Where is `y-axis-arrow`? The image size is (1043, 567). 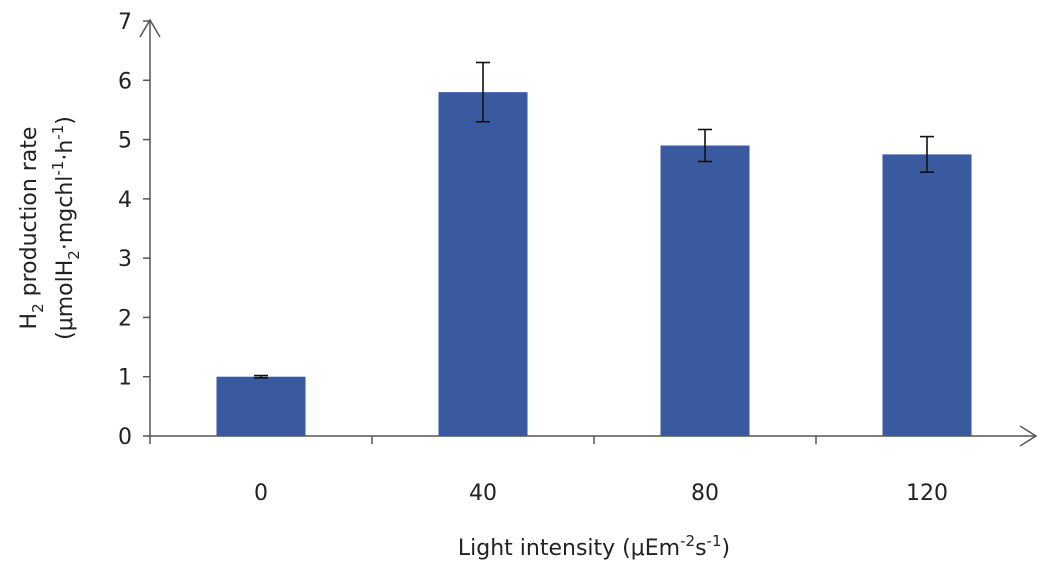
y-axis-arrow is located at coordinates (150, 28).